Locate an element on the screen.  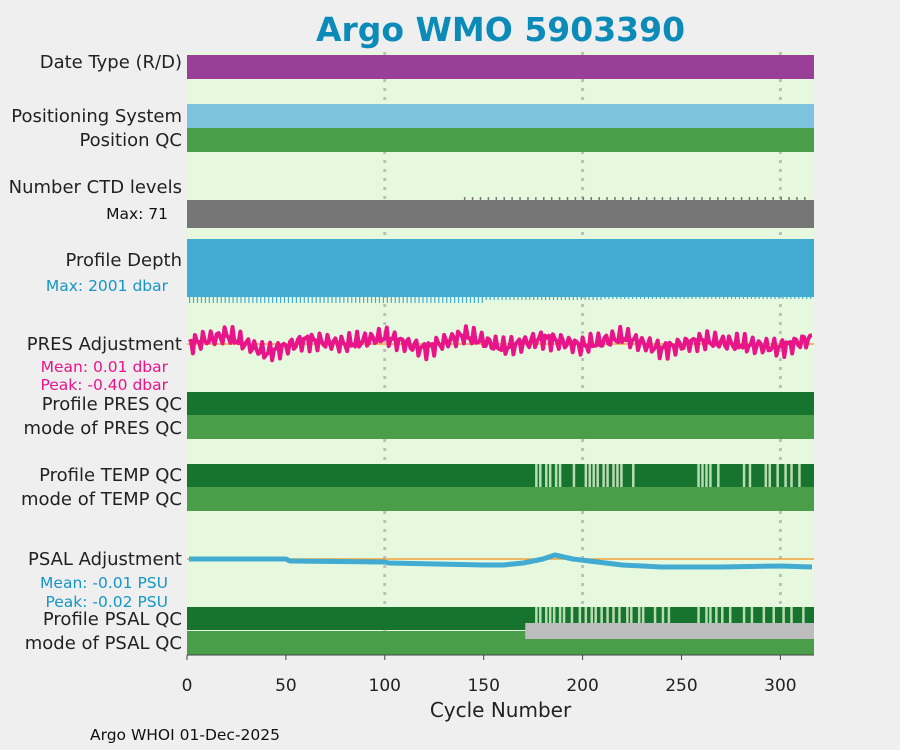
label-pres-mode: mode of PRES QC is located at coordinates (102, 428).